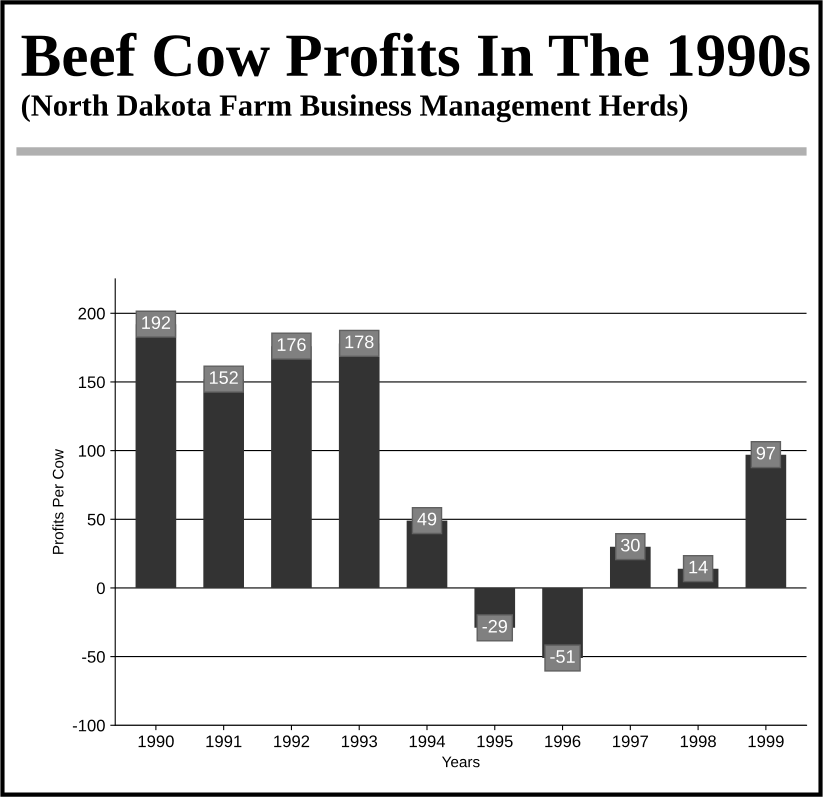 This screenshot has width=823, height=797. What do you see at coordinates (91, 382) in the screenshot?
I see `y-tick-label: 150` at bounding box center [91, 382].